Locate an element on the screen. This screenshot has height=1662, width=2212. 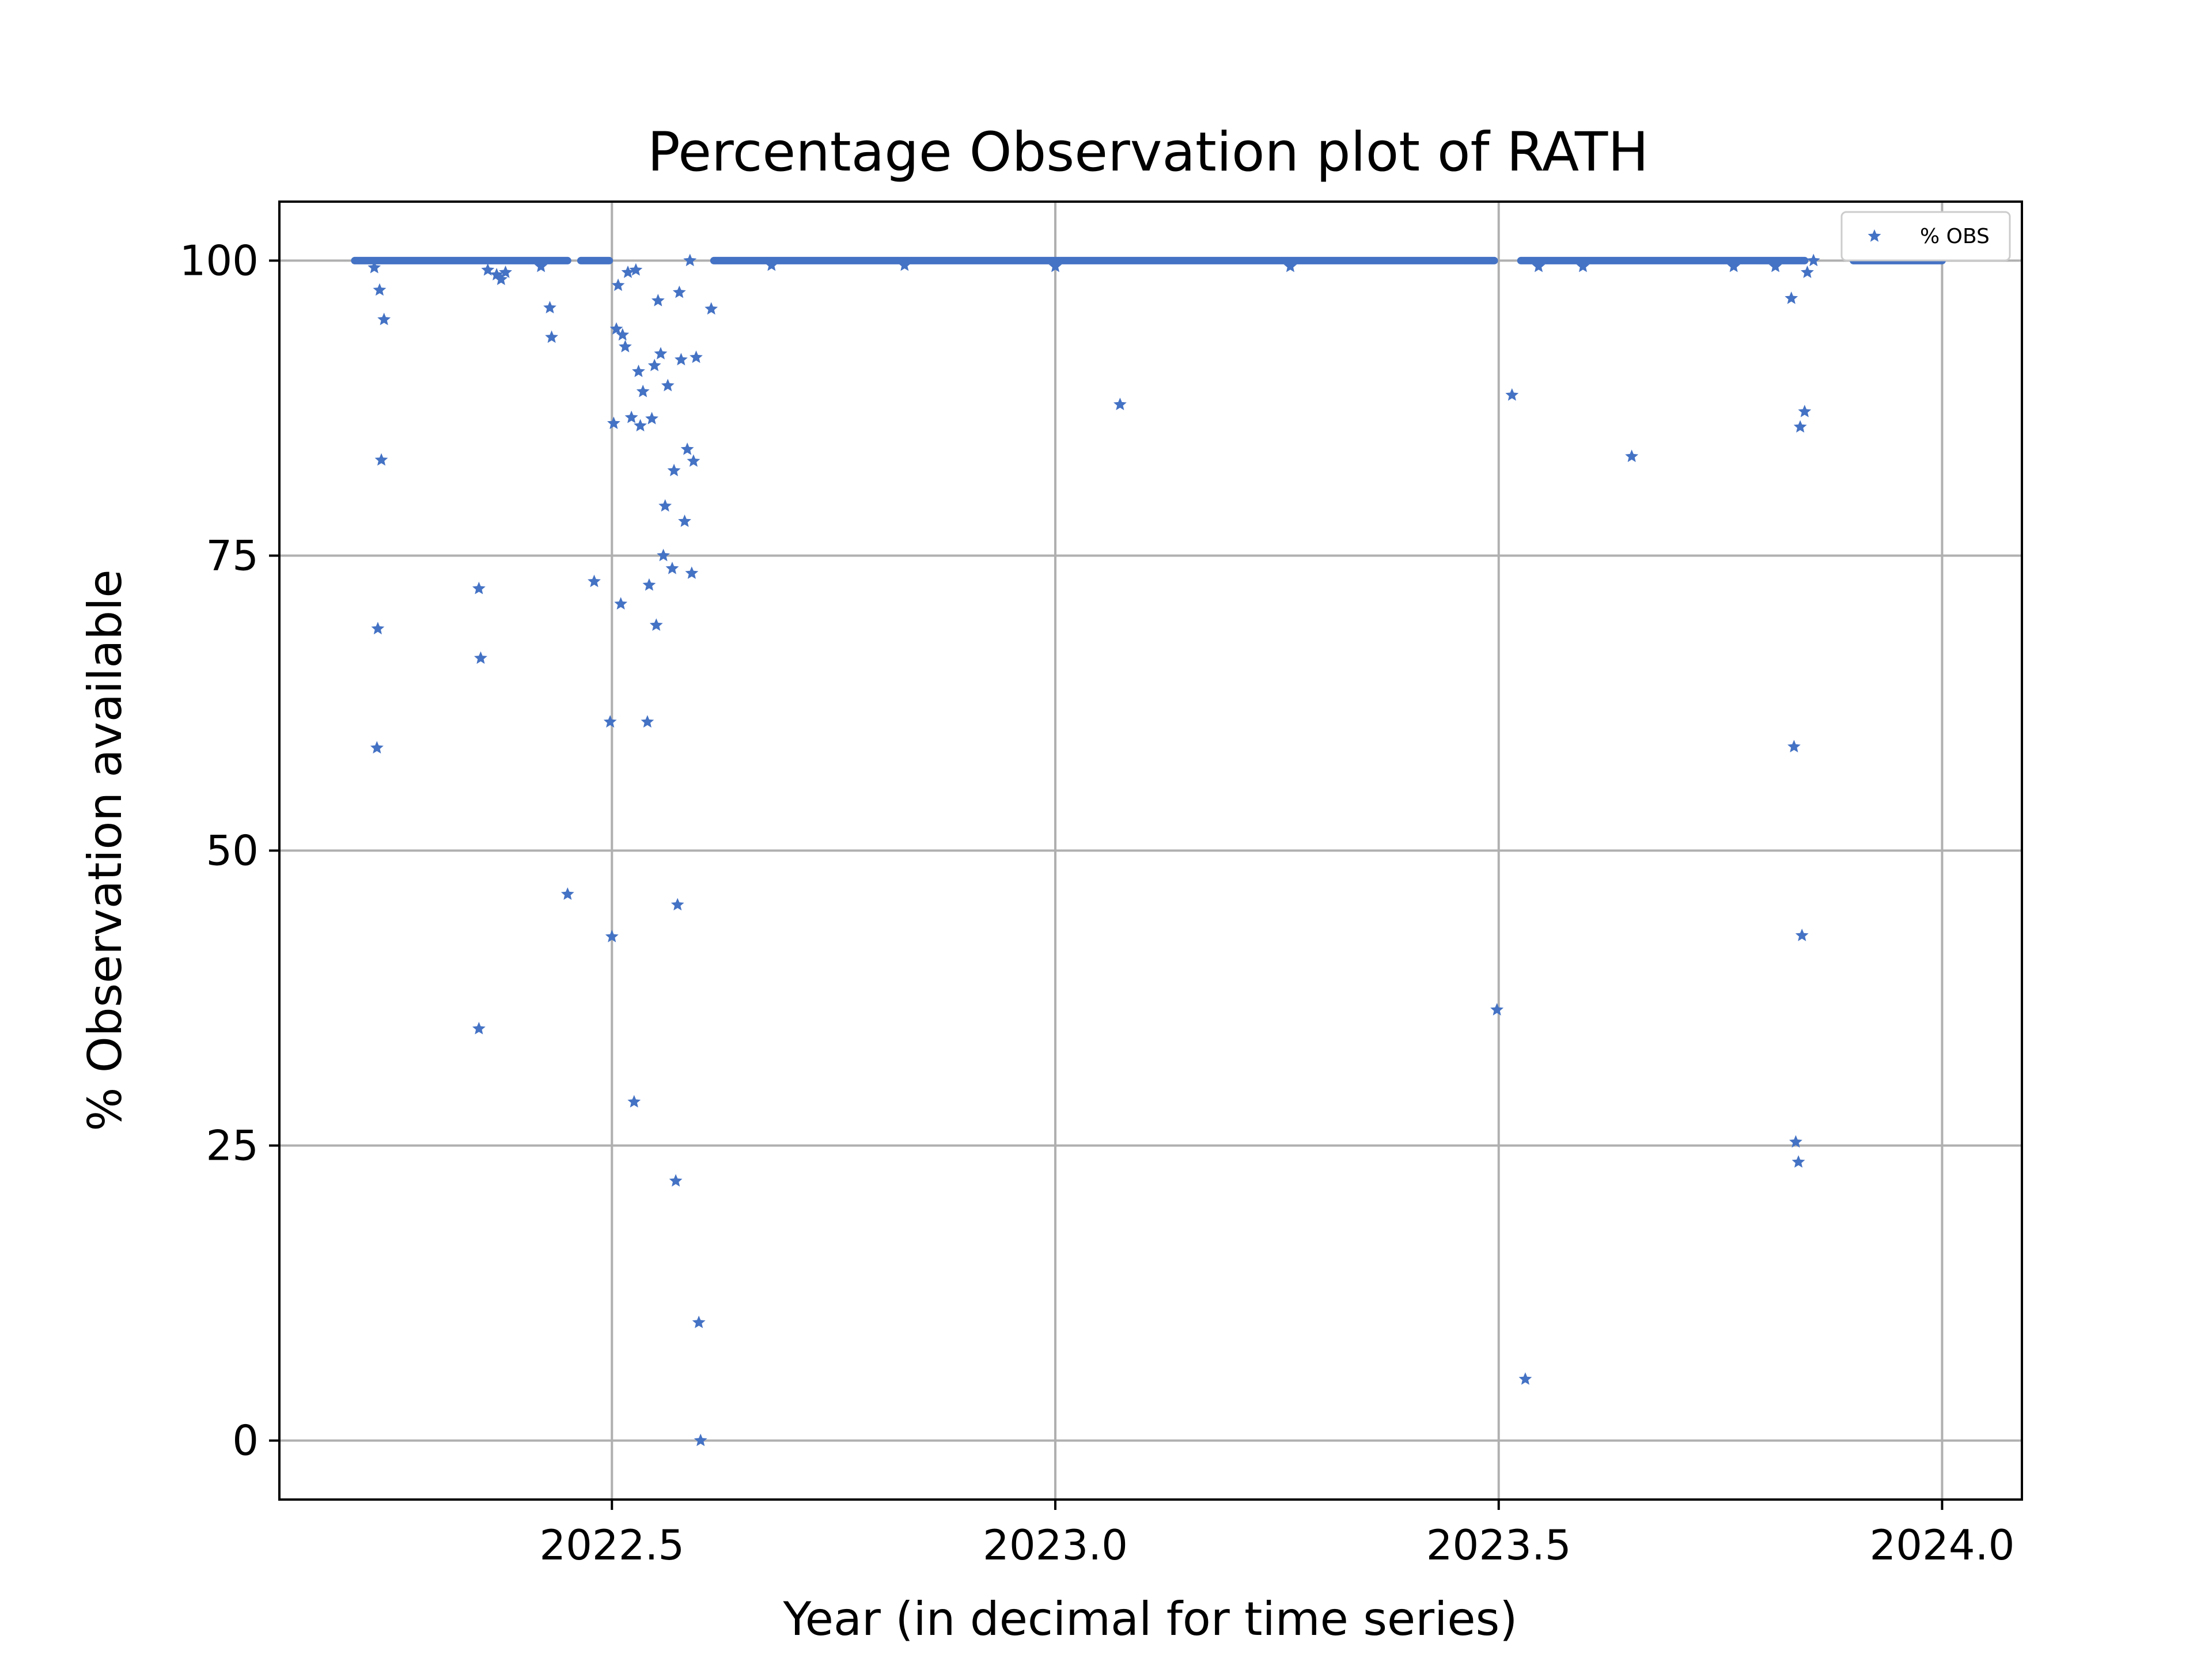
x-tick-label: 2022.5 is located at coordinates (611, 1545).